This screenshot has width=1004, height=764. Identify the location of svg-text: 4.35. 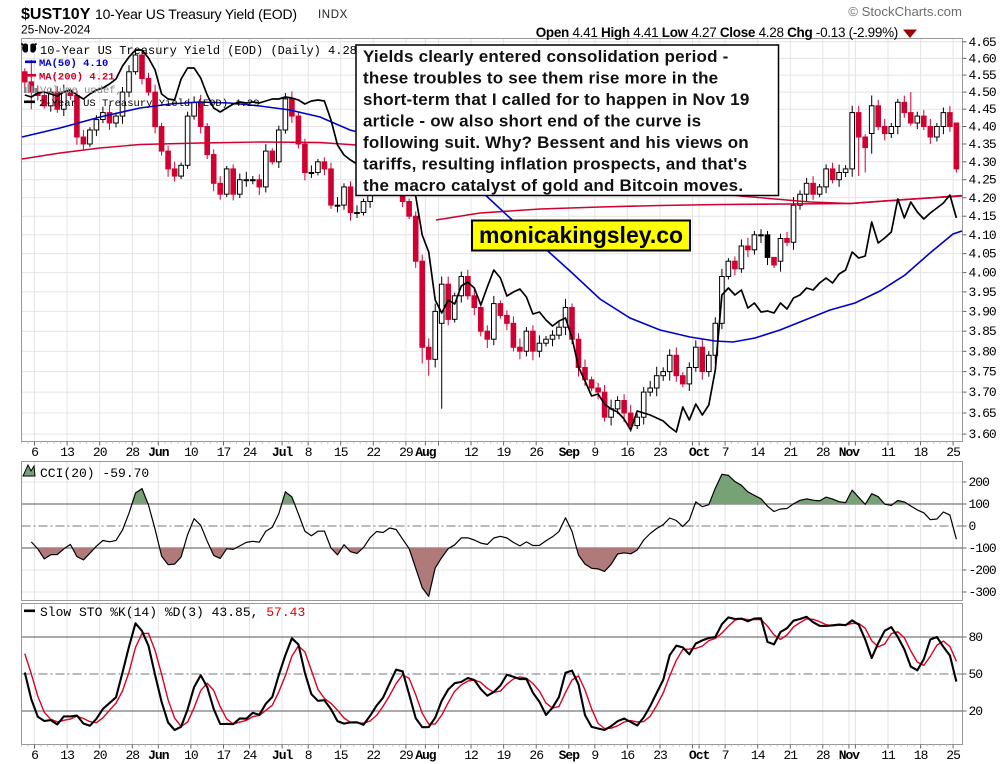
(982, 144).